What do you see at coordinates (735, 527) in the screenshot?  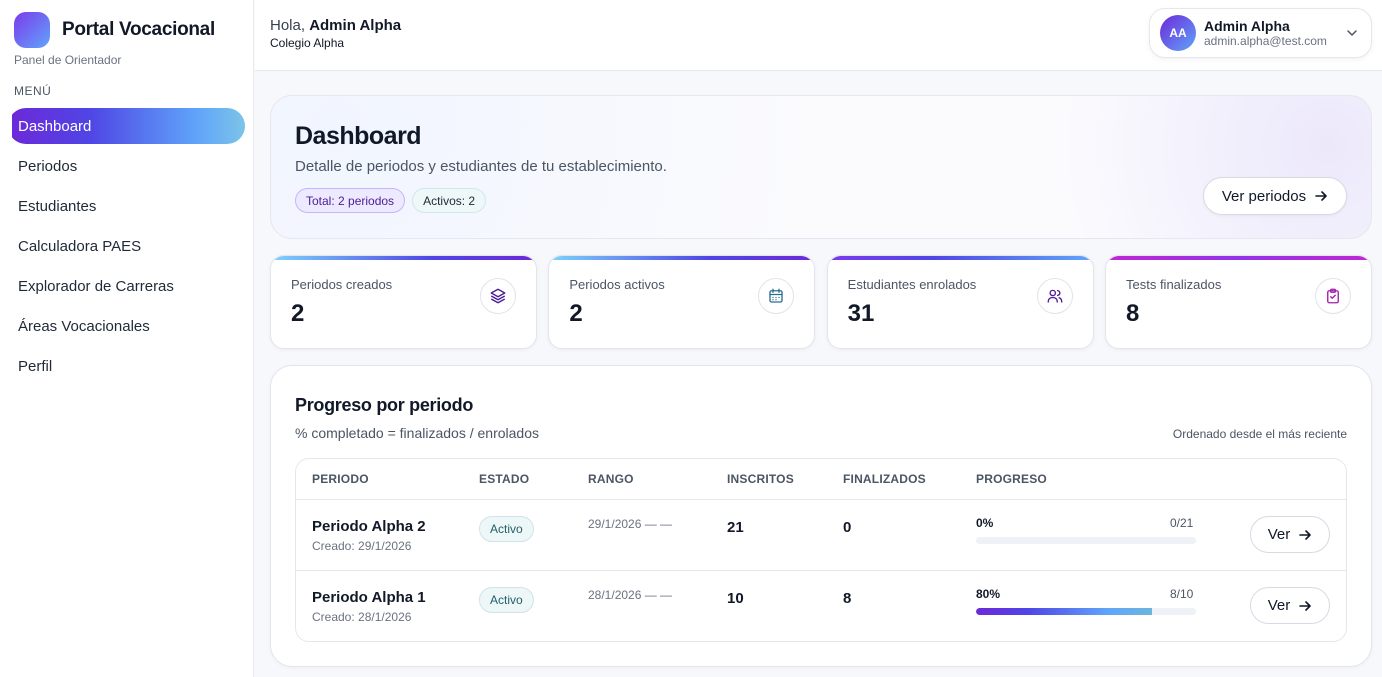 I see `inscritos-value: 21` at bounding box center [735, 527].